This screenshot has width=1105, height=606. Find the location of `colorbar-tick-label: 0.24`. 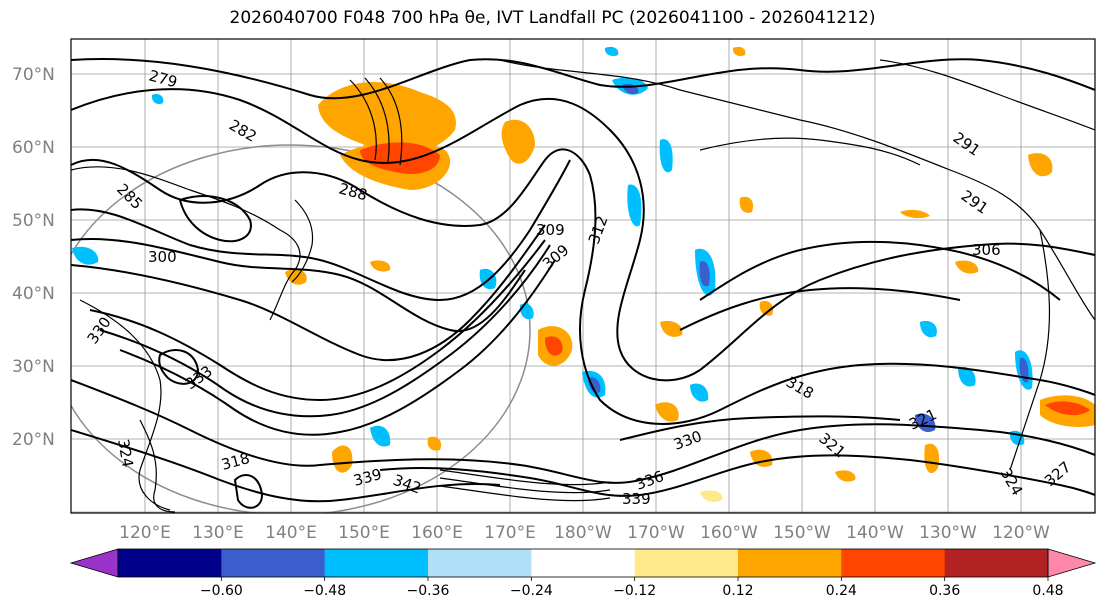

colorbar-tick-label: 0.24 is located at coordinates (841, 591).